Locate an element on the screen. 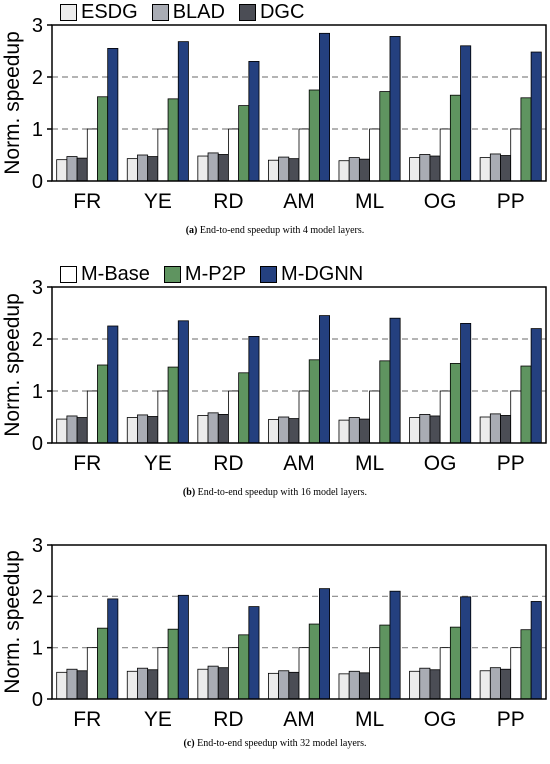  bar-c-m-p2p-am is located at coordinates (314, 661).